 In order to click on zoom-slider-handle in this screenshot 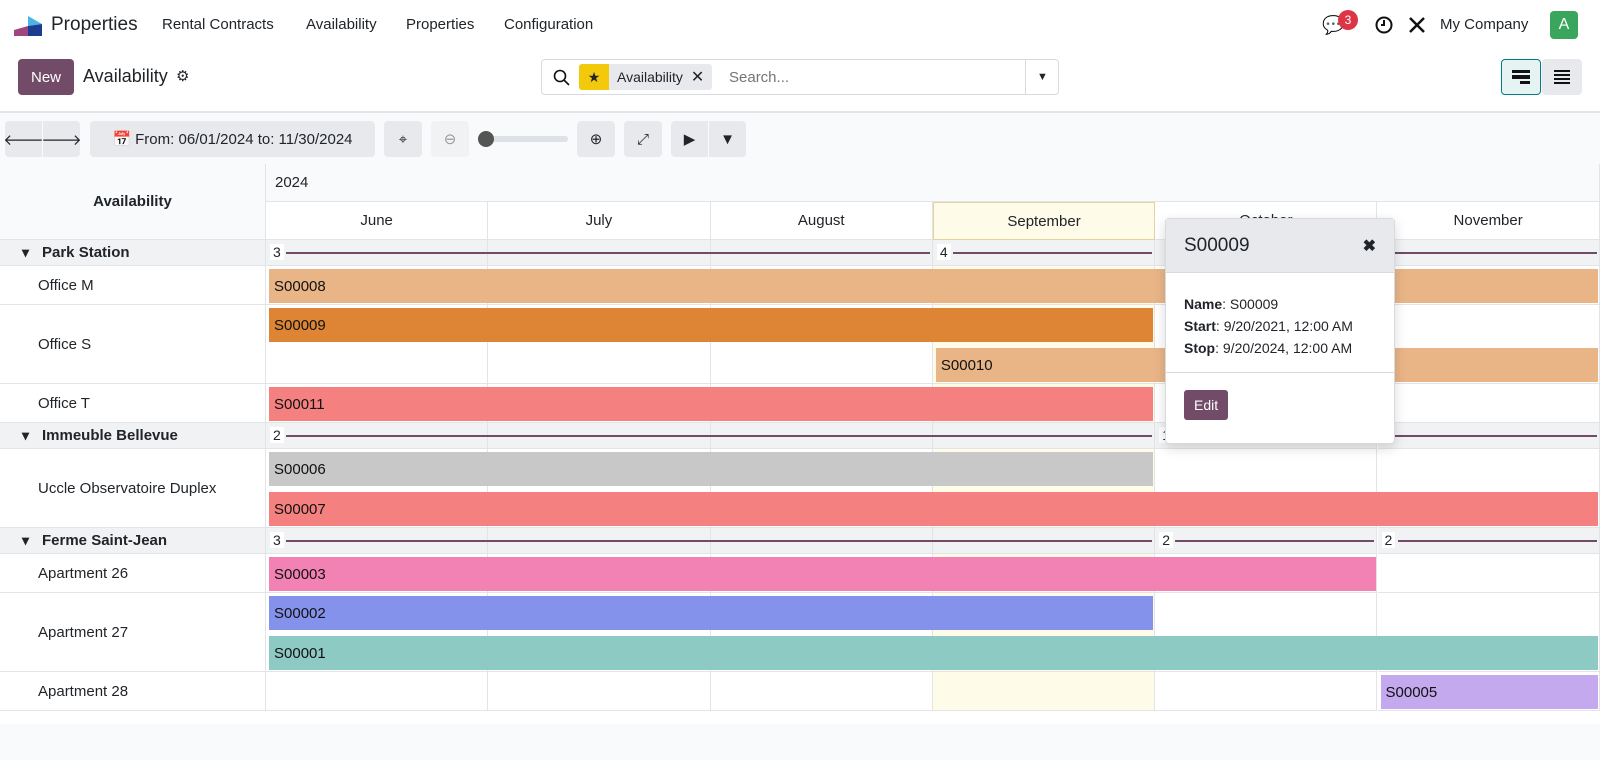, I will do `click(486, 139)`.